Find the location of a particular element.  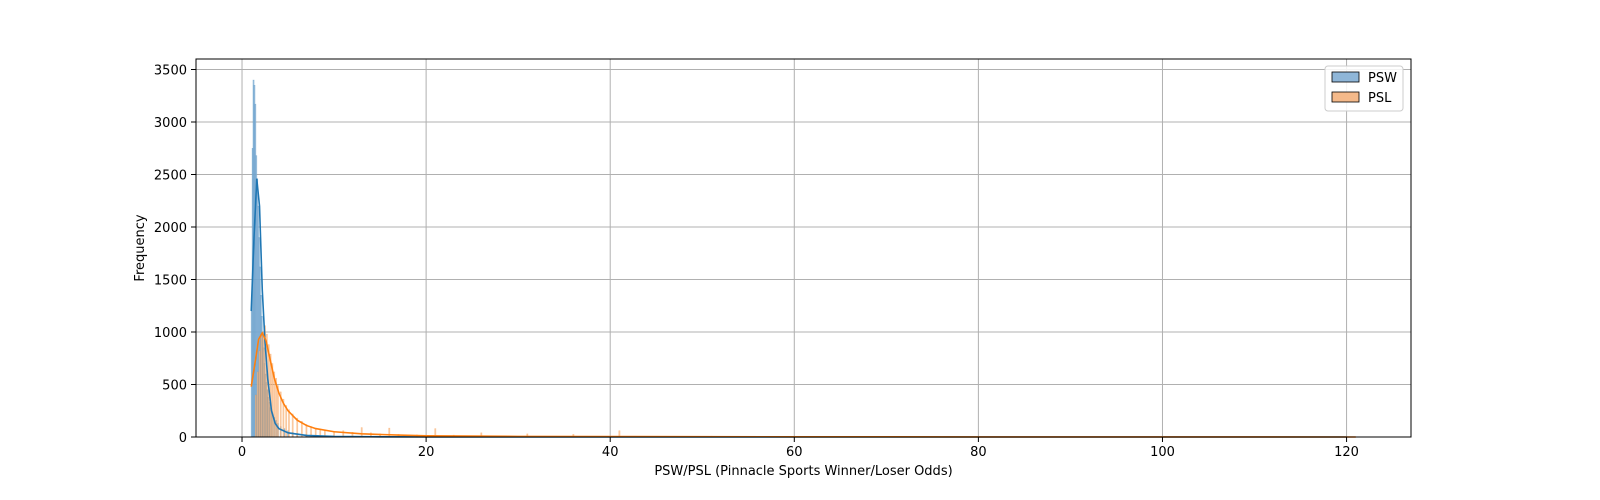

x-tick-label: 100 is located at coordinates (1162, 452).